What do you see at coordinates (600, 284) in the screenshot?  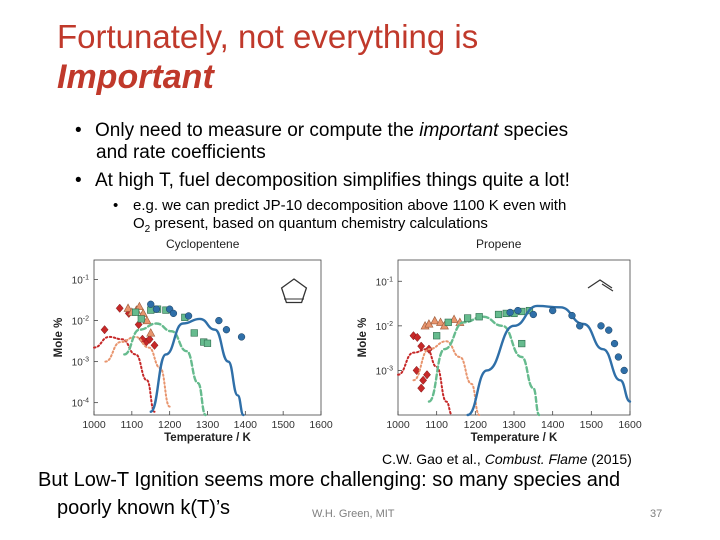 I see `propene-structure-icon` at bounding box center [600, 284].